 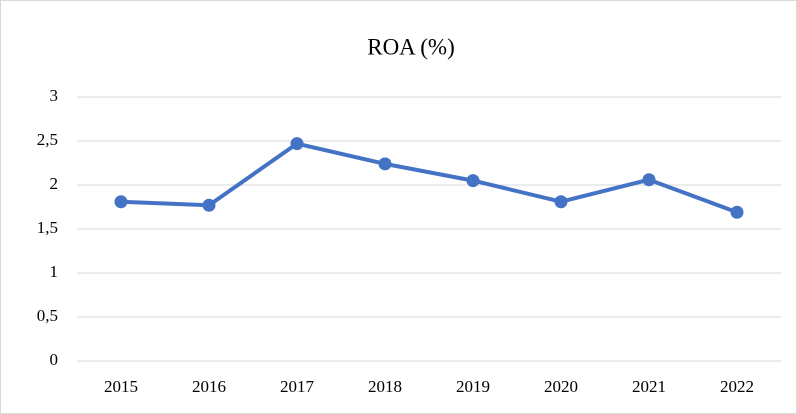 I want to click on y-tick-label: 0,5, so click(x=47, y=315).